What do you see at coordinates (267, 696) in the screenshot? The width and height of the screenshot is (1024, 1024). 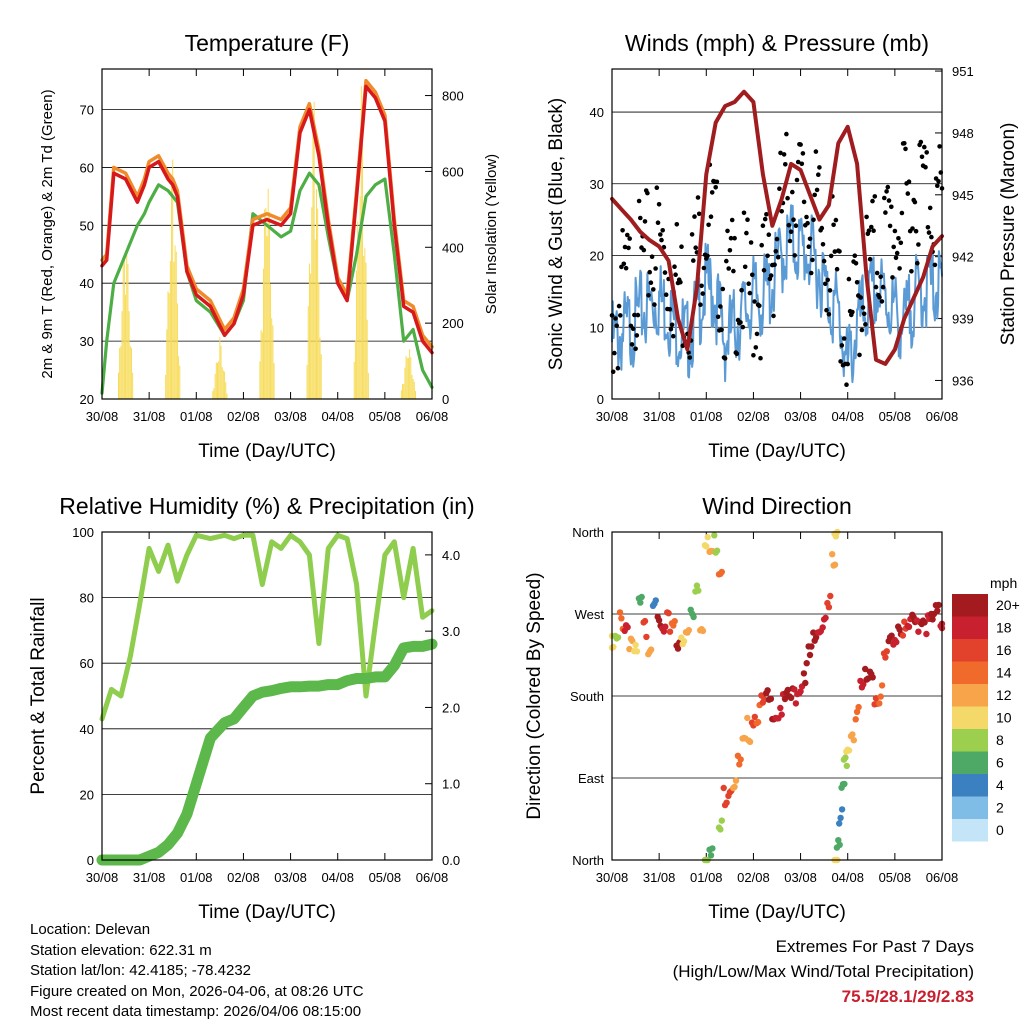 I see `rh-frame` at bounding box center [267, 696].